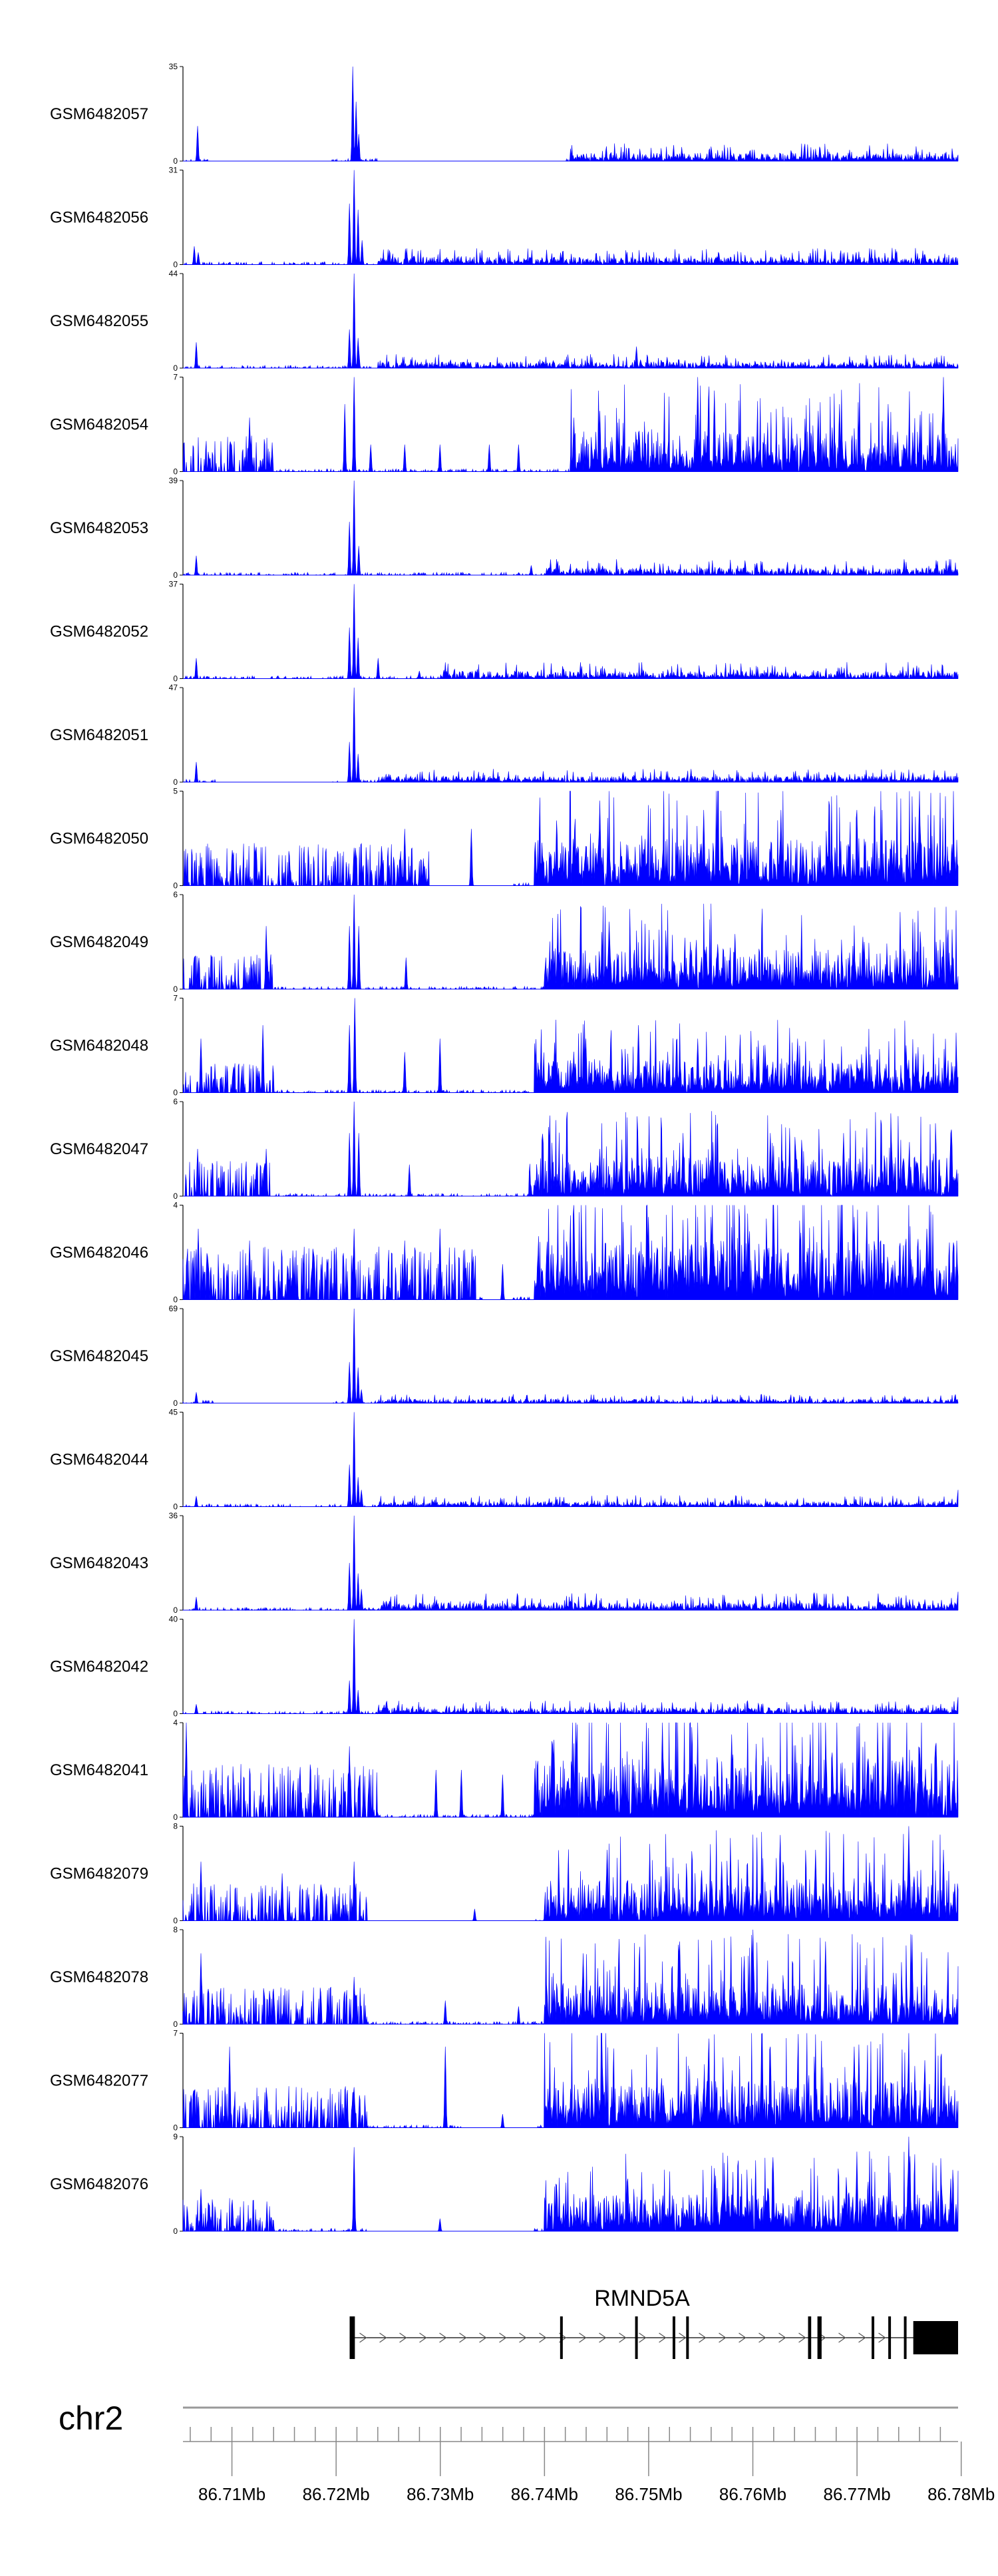  I want to click on track-label: GSM6482055, so click(99, 321).